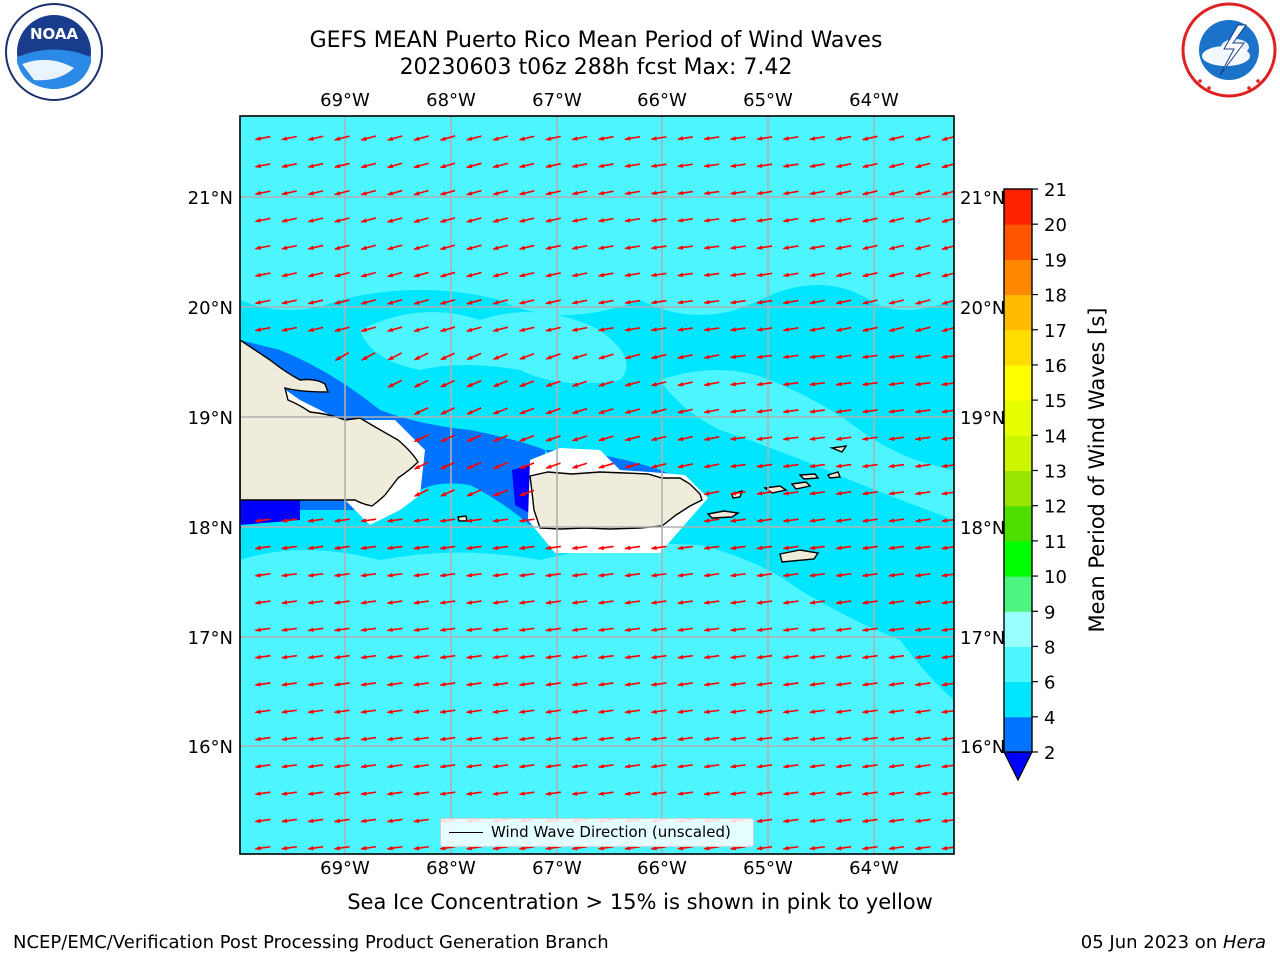 The image size is (1280, 960). Describe the element at coordinates (1055, 436) in the screenshot. I see `colorbar-tick-label: 14` at that location.